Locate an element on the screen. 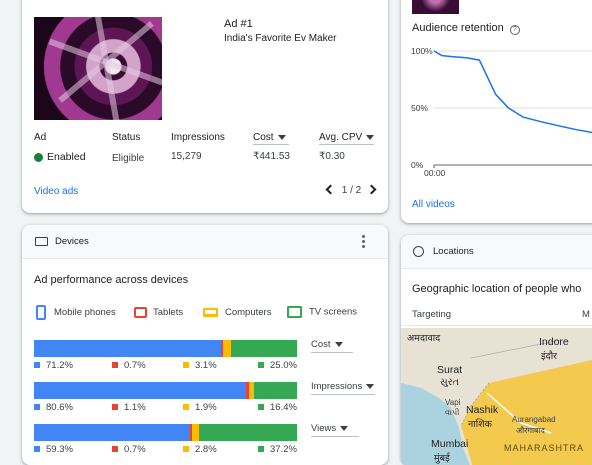 The width and height of the screenshot is (592, 465). metric-label: Impressions is located at coordinates (337, 386).